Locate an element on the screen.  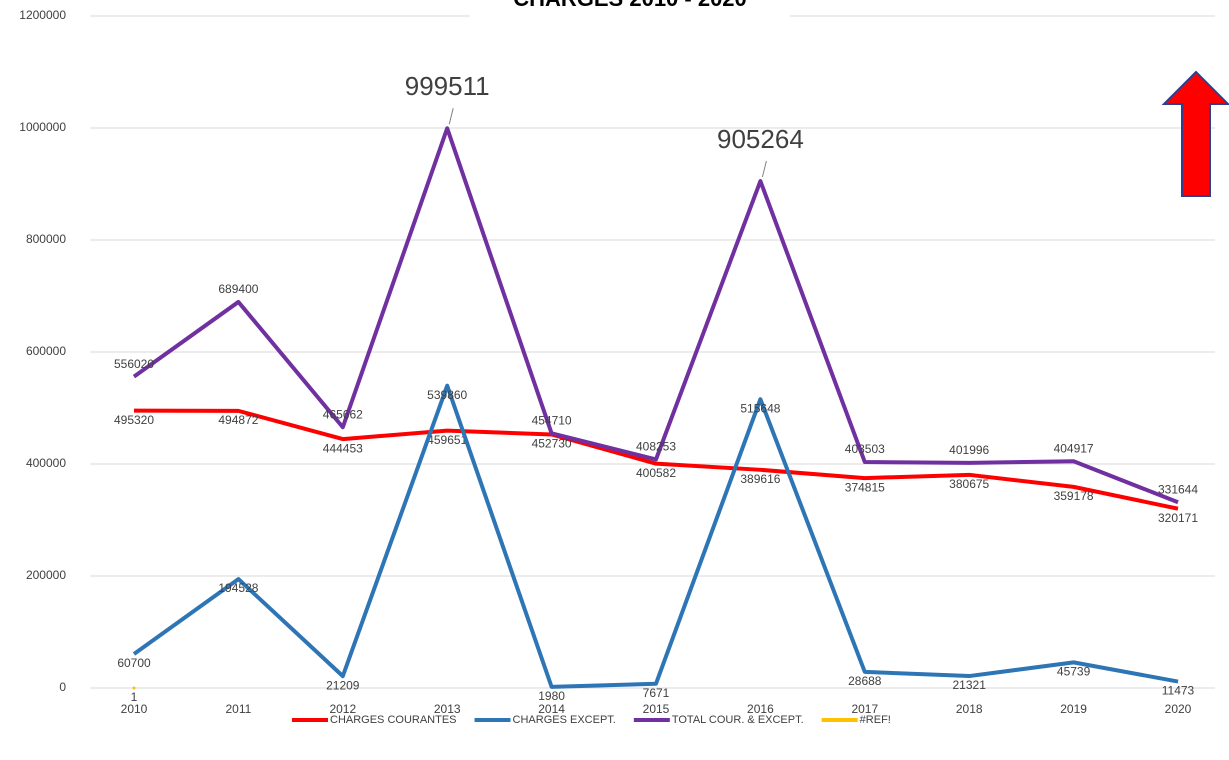
data-label: 689400 is located at coordinates (238, 289).